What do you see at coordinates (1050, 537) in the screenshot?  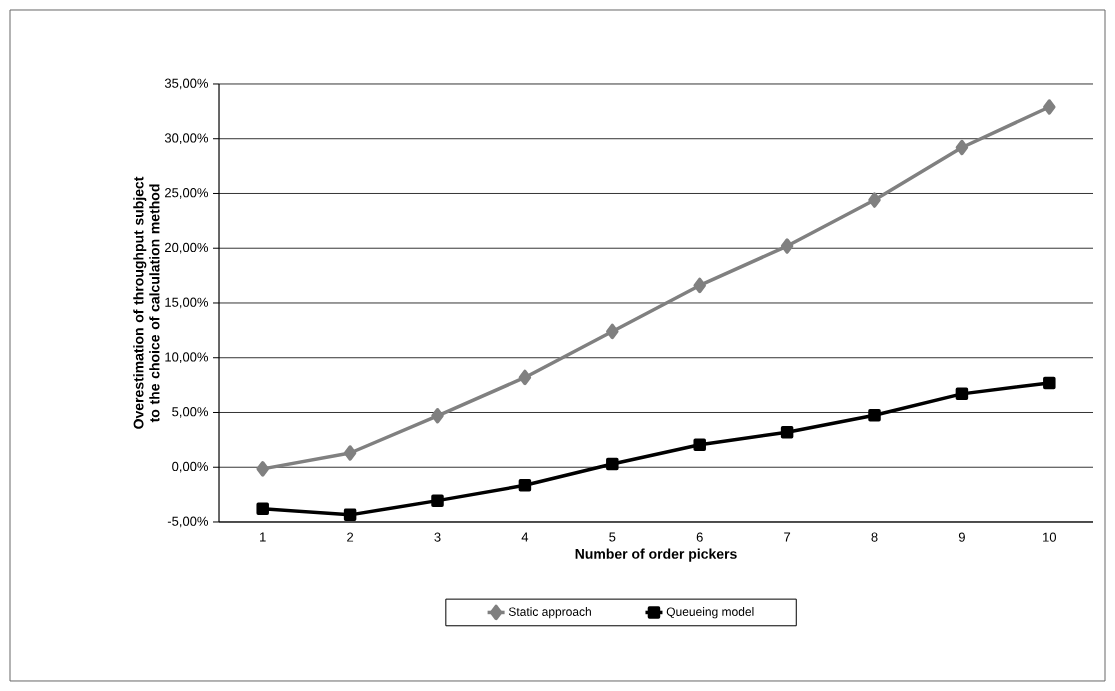 I see `x-tick-label: 10` at bounding box center [1050, 537].